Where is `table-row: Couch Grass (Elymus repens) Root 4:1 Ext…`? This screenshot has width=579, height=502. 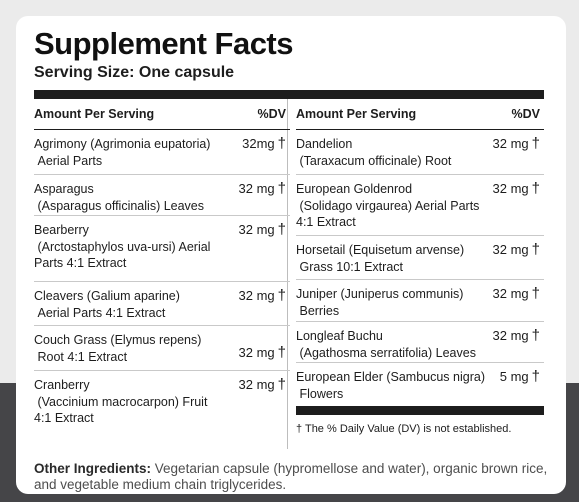
table-row: Couch Grass (Elymus repens) Root 4:1 Ext… is located at coordinates (162, 348).